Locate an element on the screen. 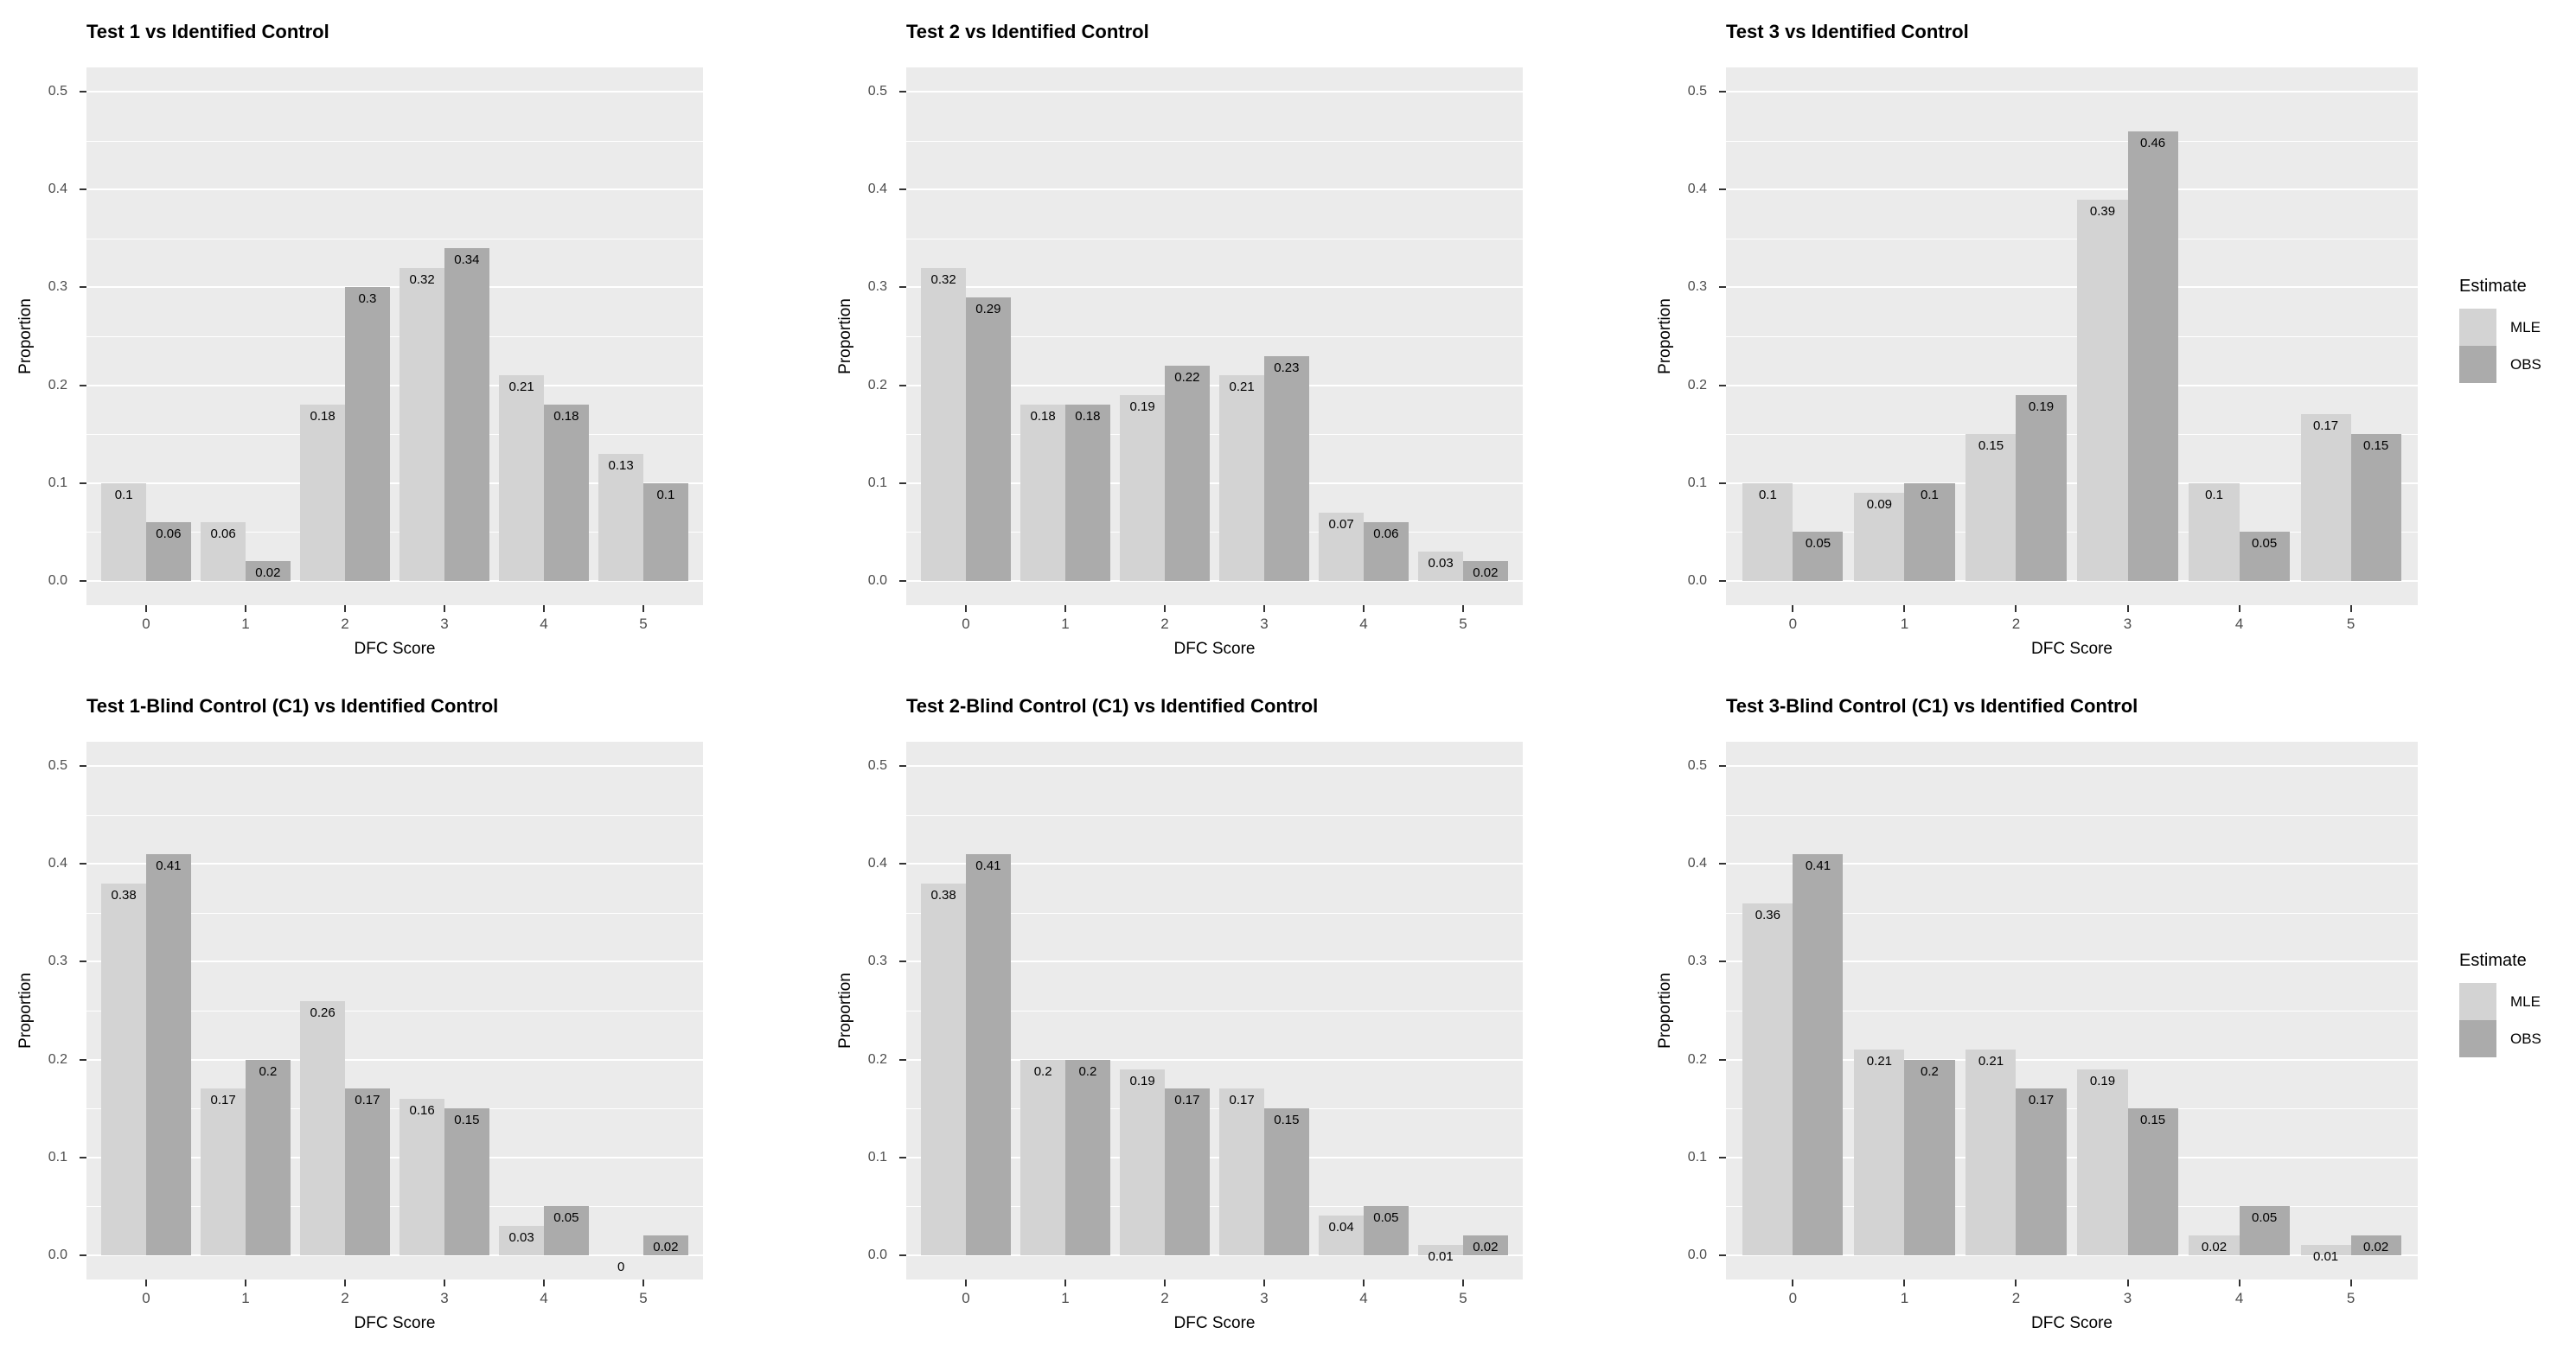 This screenshot has height=1353, width=2576. x-tick-label: 5 is located at coordinates (643, 624).